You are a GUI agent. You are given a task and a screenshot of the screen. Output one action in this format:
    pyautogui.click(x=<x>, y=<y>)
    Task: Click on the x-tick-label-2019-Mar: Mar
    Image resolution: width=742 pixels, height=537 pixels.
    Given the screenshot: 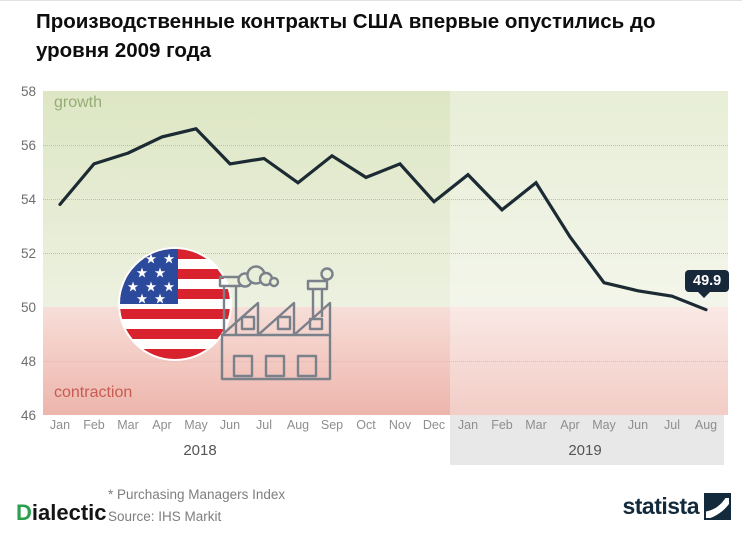 What is the action you would take?
    pyautogui.click(x=536, y=425)
    